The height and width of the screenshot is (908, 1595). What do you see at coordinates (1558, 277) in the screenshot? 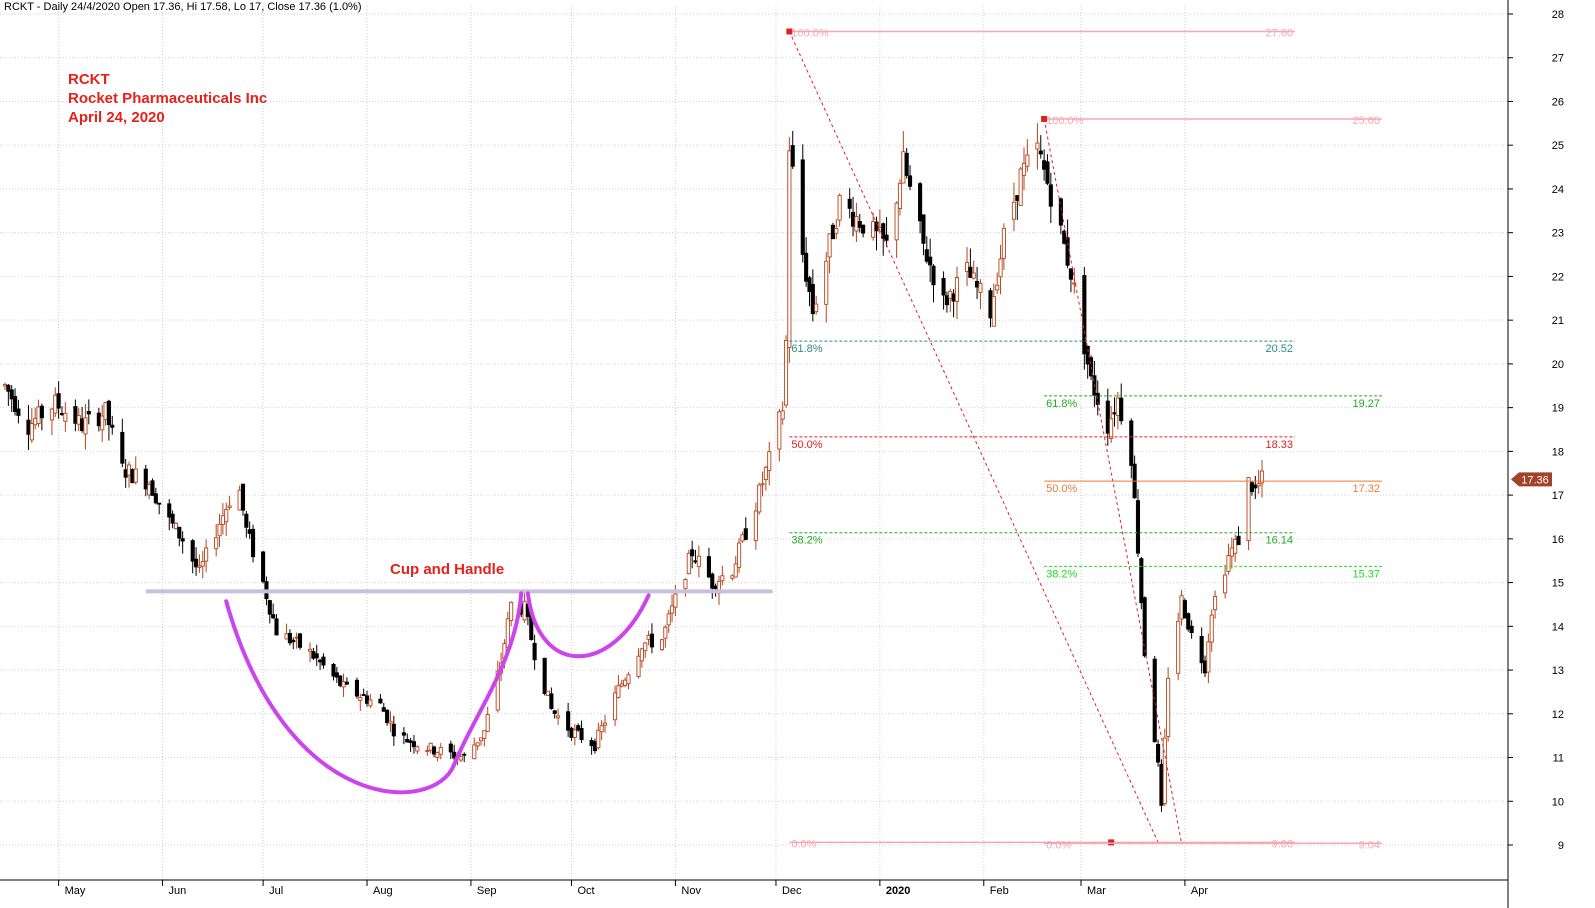
I see `price-tick-label: 22` at bounding box center [1558, 277].